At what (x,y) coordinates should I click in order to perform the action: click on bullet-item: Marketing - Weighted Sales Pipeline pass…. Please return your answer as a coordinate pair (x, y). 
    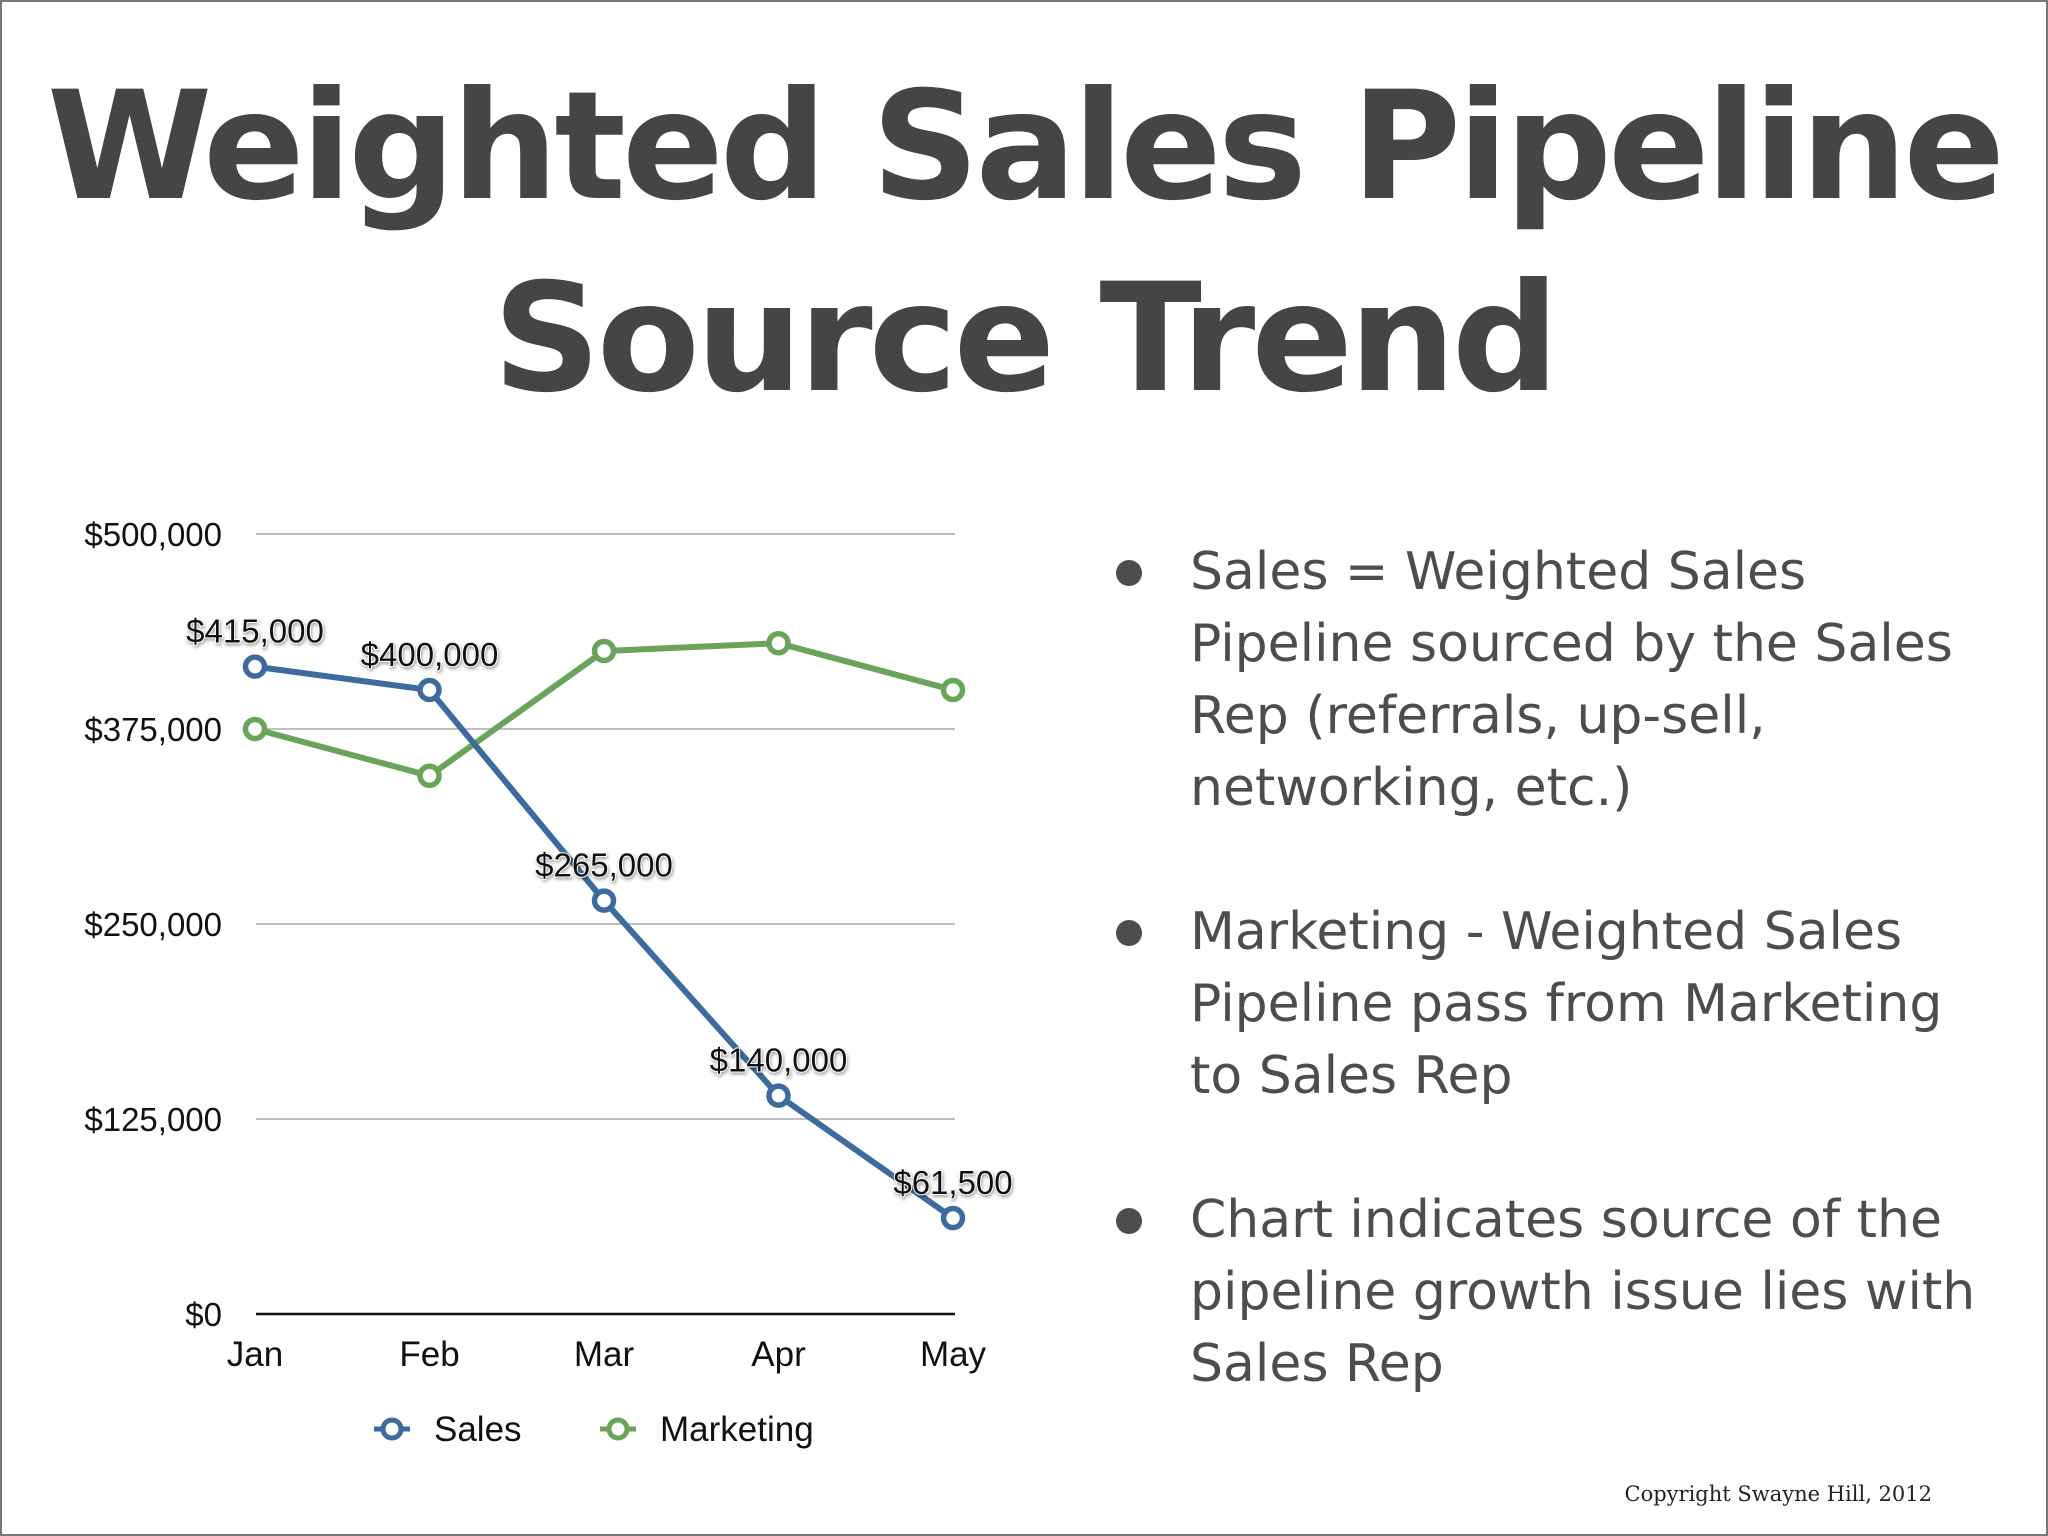
    Looking at the image, I should click on (1560, 1004).